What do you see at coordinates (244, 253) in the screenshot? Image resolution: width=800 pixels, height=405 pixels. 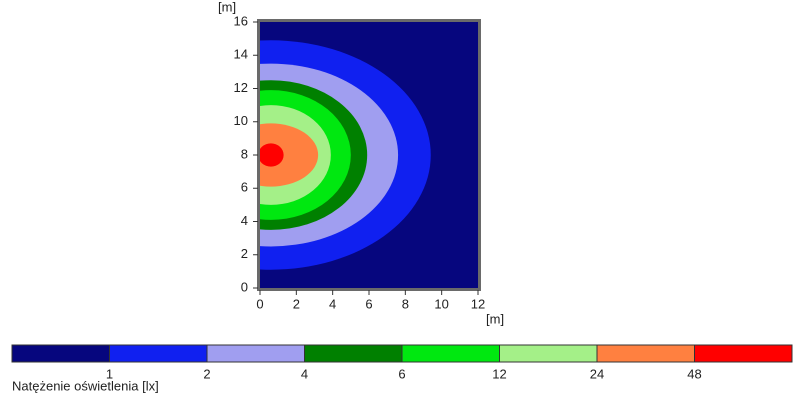 I see `y-tick-label: 2` at bounding box center [244, 253].